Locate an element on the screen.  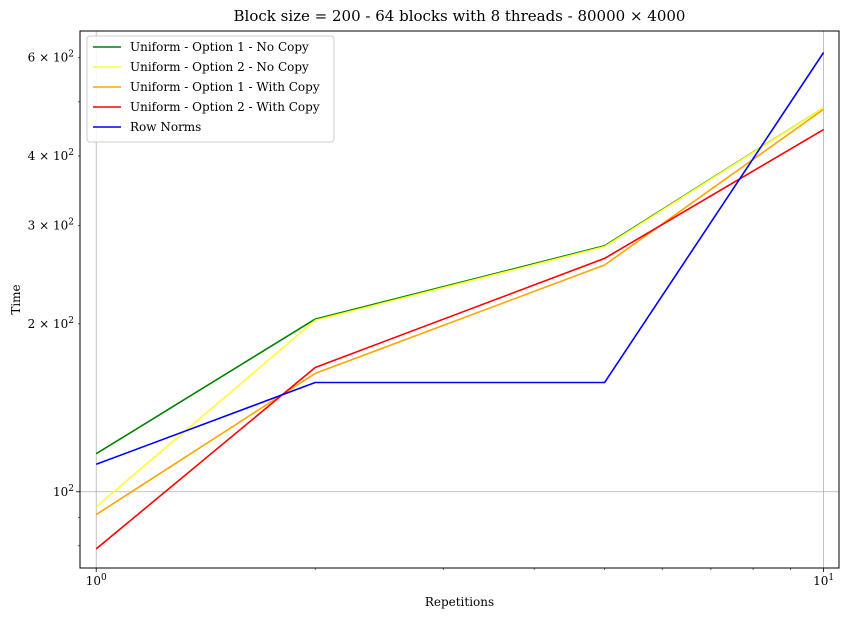
legend-label: Uniform - Option 1 - No Copy is located at coordinates (219, 47).